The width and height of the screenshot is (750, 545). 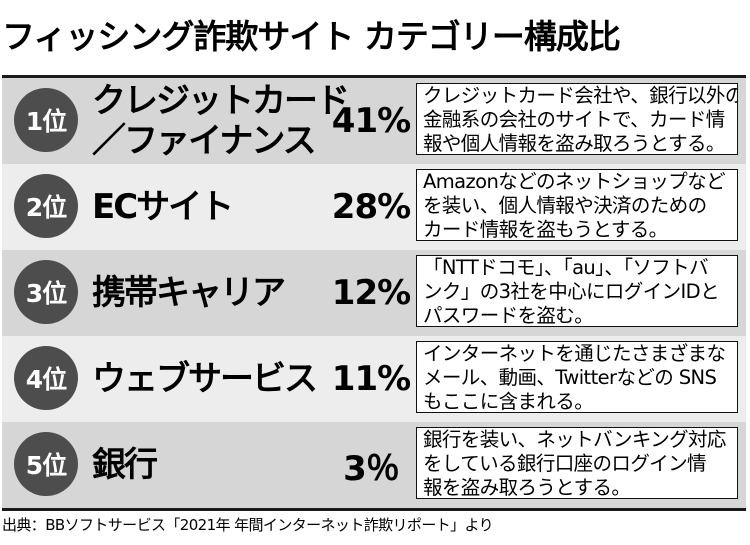 What do you see at coordinates (46, 378) in the screenshot?
I see `rank-badge: 4位` at bounding box center [46, 378].